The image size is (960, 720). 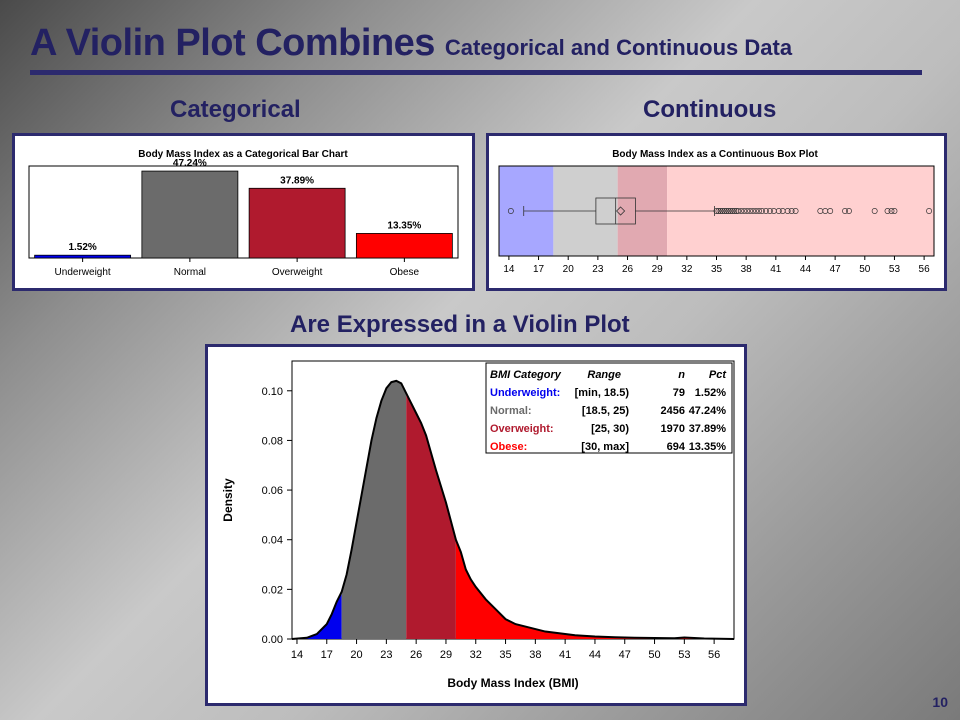 What do you see at coordinates (83, 256) in the screenshot?
I see `bar-underweight` at bounding box center [83, 256].